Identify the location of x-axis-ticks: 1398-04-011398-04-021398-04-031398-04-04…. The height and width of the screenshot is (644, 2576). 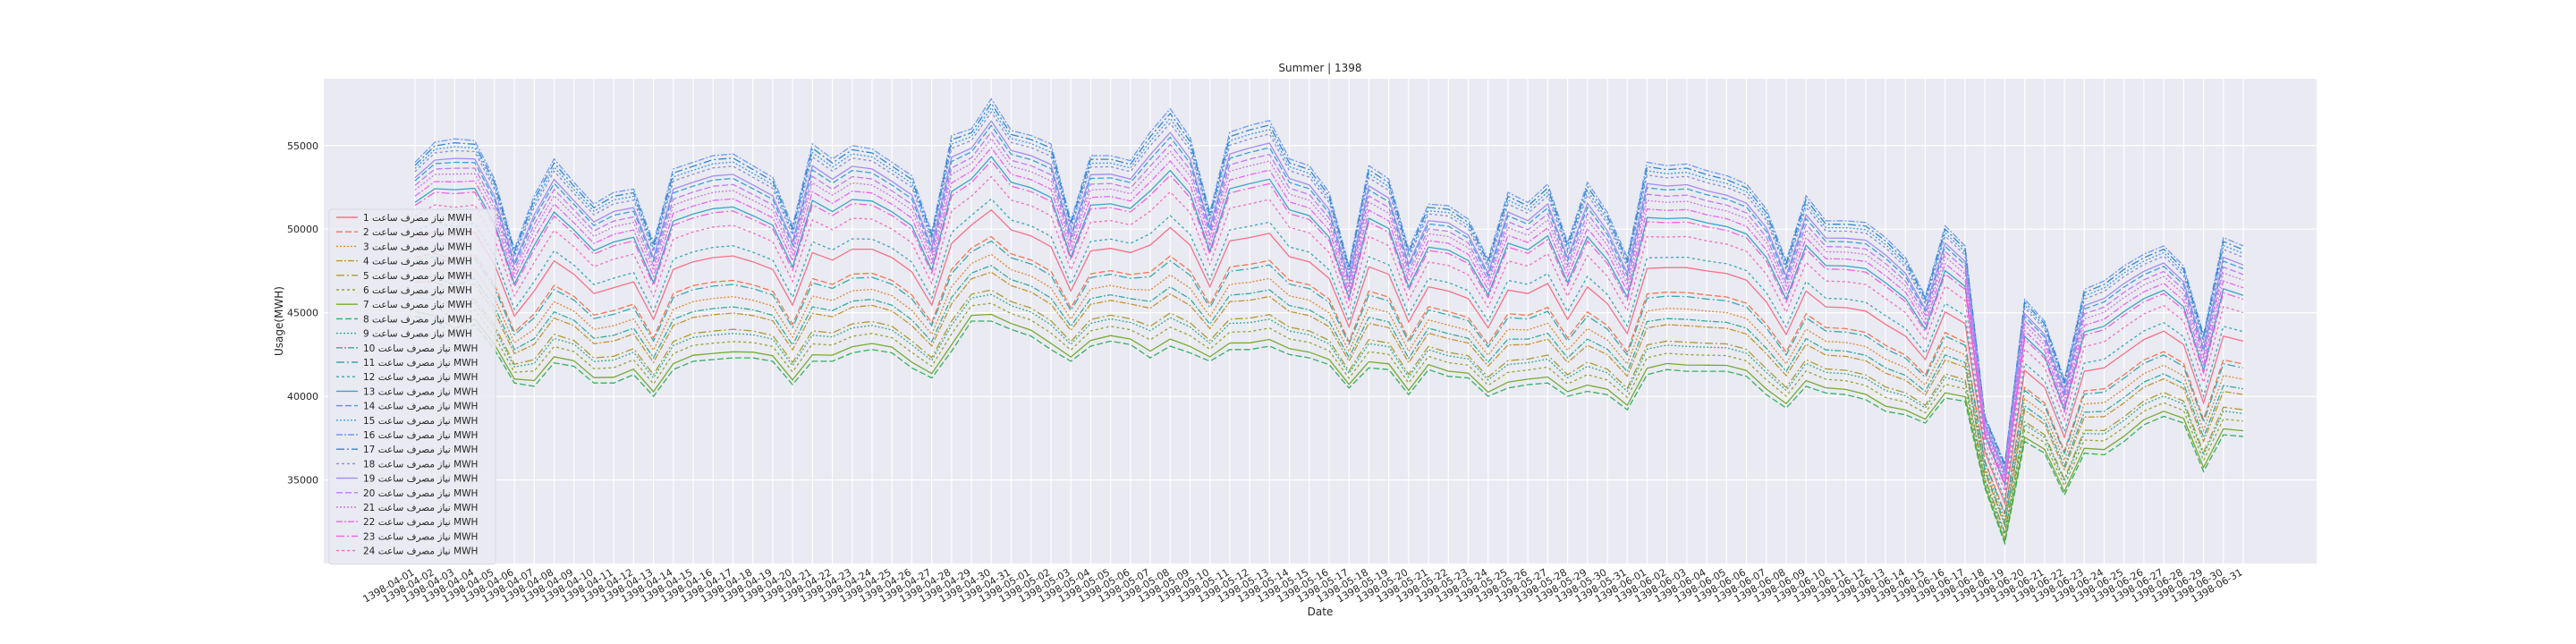
(1303, 585).